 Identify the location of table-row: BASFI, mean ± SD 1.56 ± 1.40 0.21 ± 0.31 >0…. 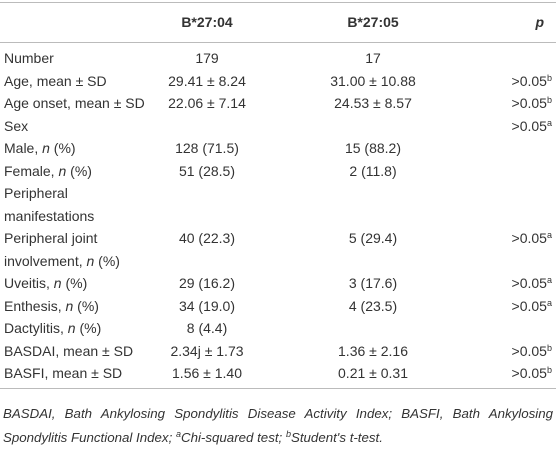
(278, 375).